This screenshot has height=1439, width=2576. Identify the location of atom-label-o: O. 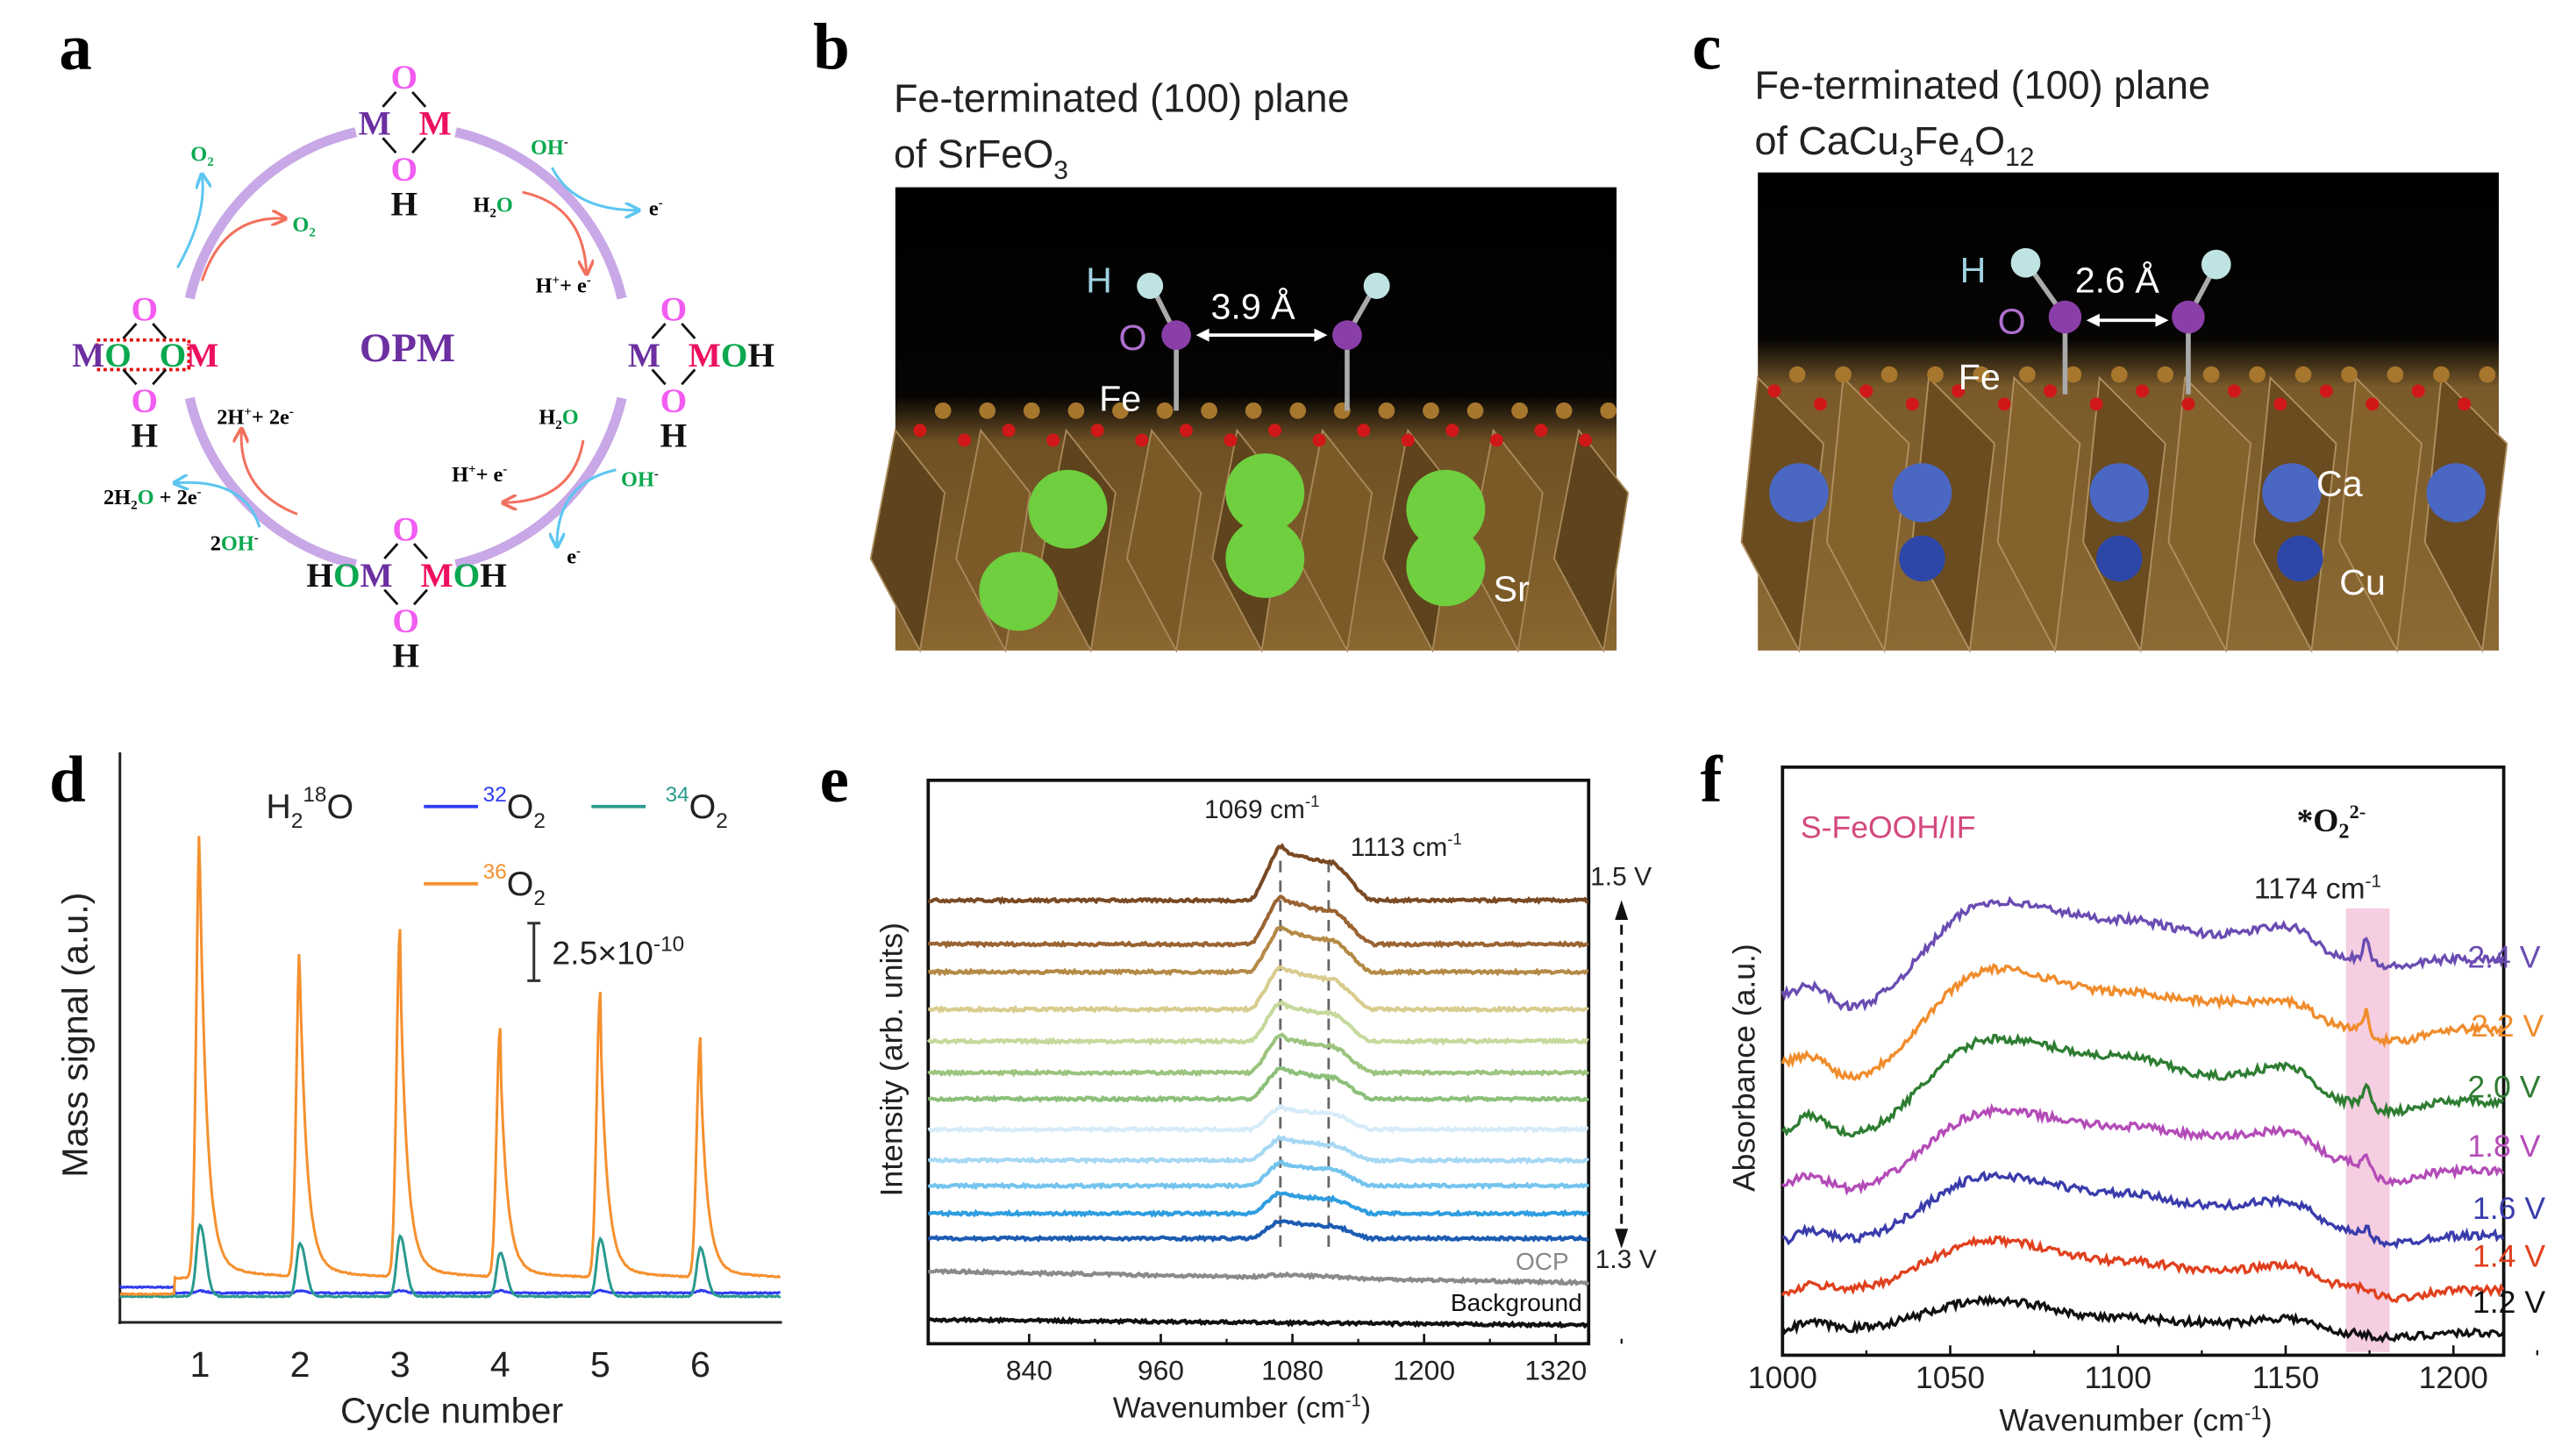
(2012, 321).